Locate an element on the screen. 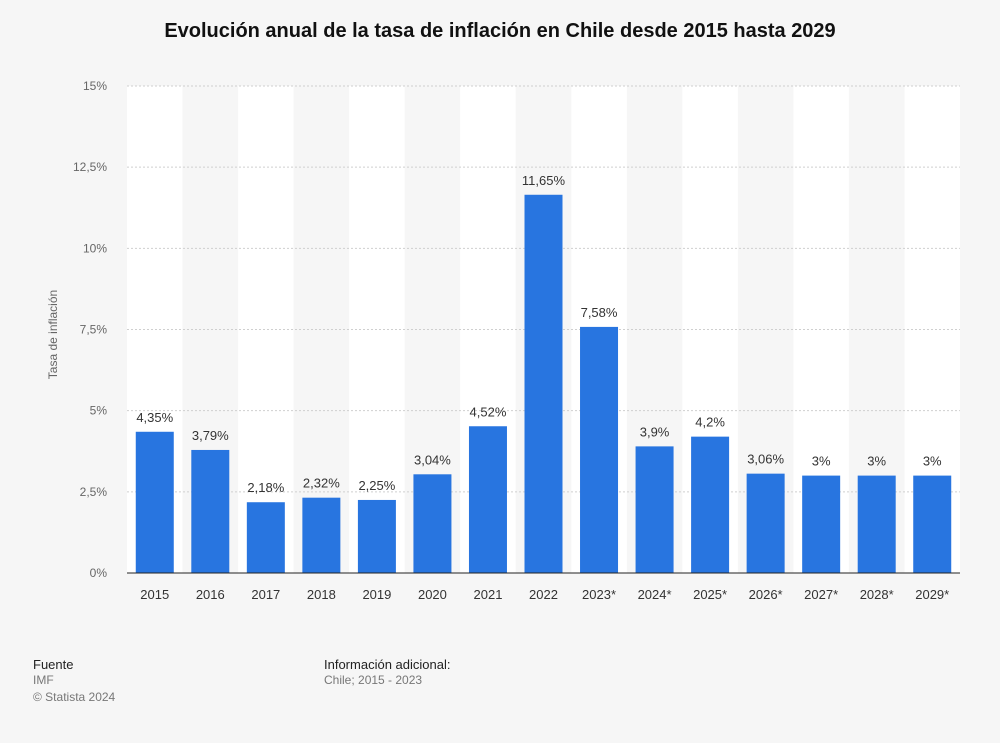 The height and width of the screenshot is (743, 1000). x-tick-label: 2028* is located at coordinates (877, 594).